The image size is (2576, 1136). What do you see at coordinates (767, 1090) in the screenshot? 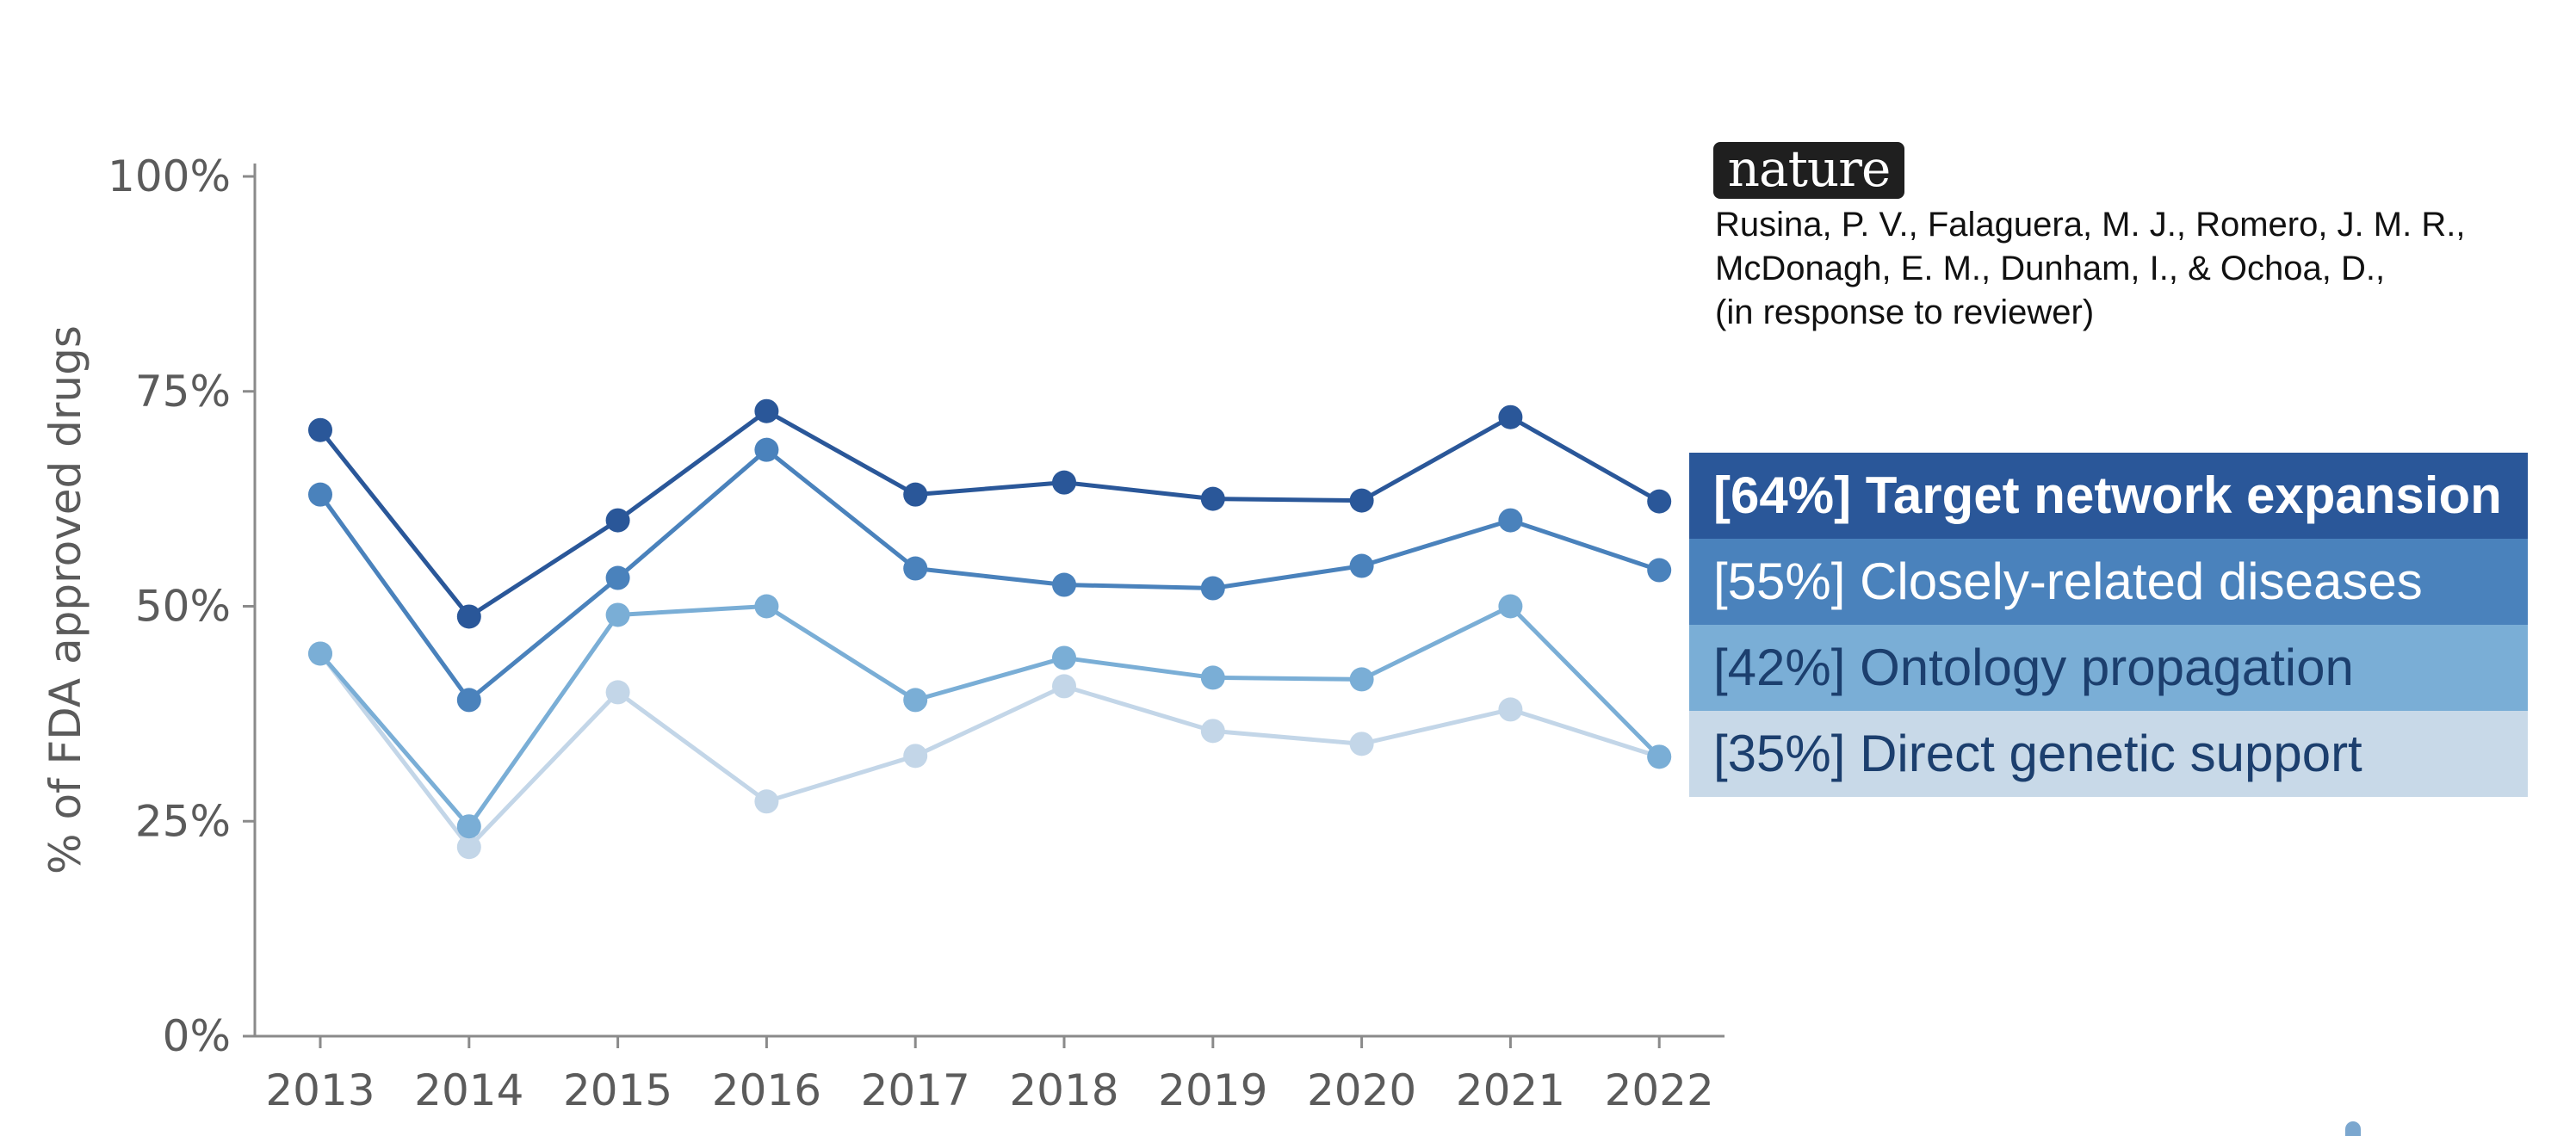
I see `x-tick-label: 2016` at bounding box center [767, 1090].